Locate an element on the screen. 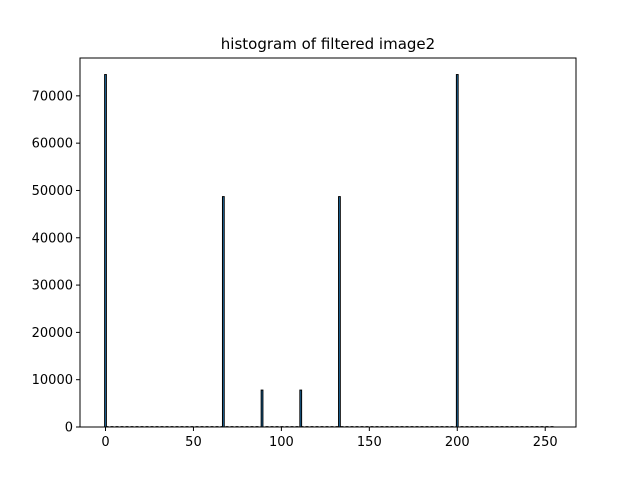 The image size is (640, 480). chart-title: histogram of filtered image2 is located at coordinates (328, 44).